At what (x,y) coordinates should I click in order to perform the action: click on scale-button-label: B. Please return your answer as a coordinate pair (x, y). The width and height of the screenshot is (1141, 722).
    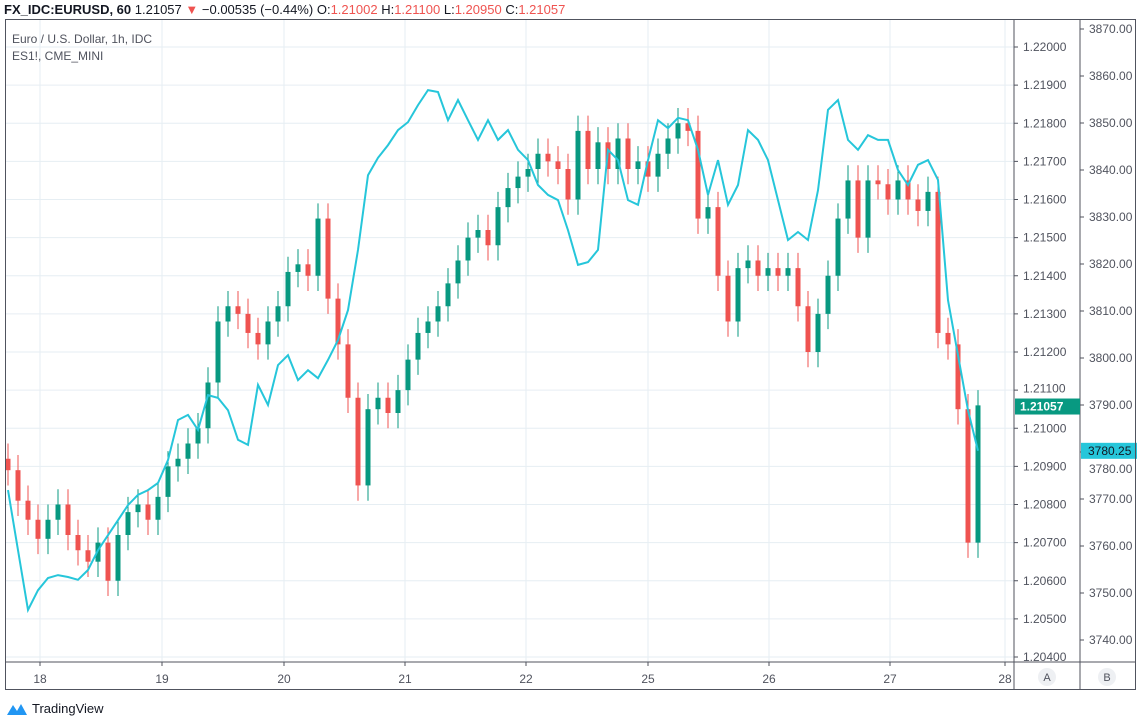
    Looking at the image, I should click on (1106, 678).